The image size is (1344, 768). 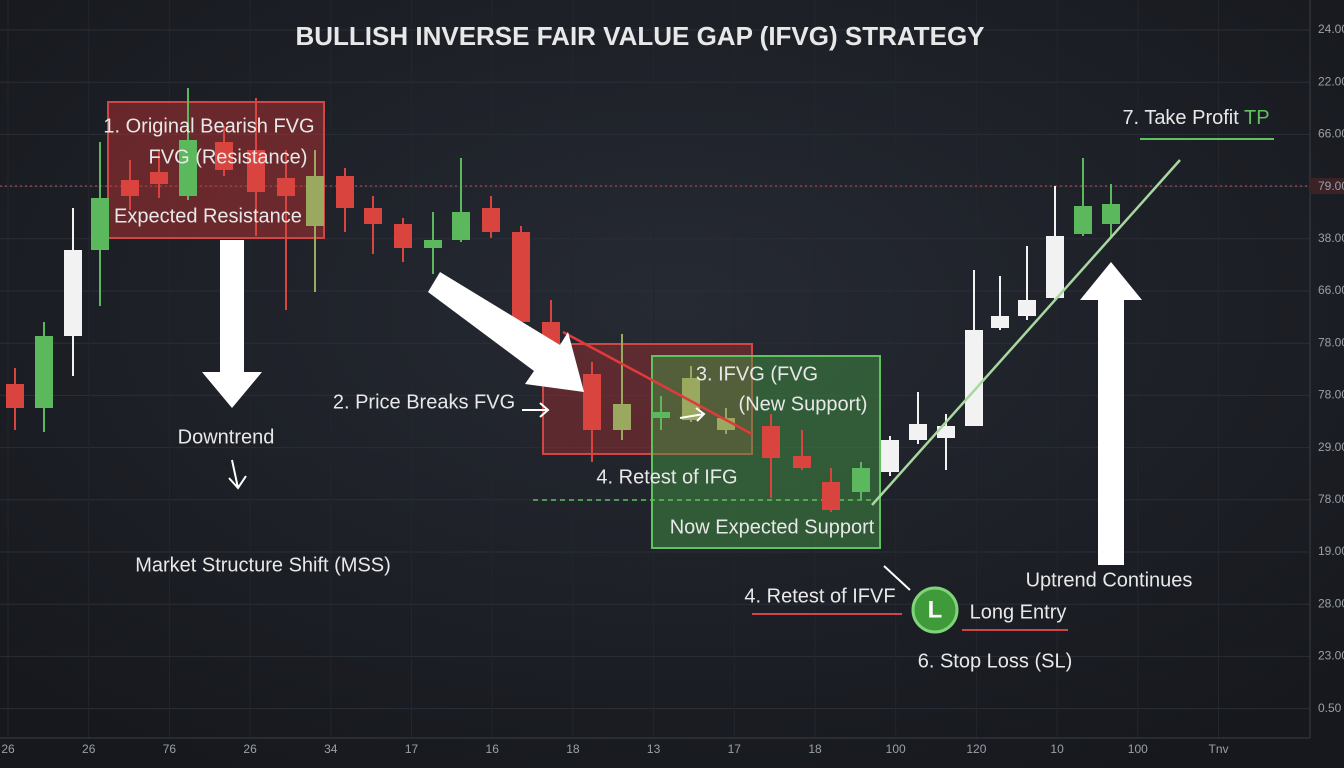 What do you see at coordinates (1257, 118) in the screenshot?
I see `take-profit-tag: TP` at bounding box center [1257, 118].